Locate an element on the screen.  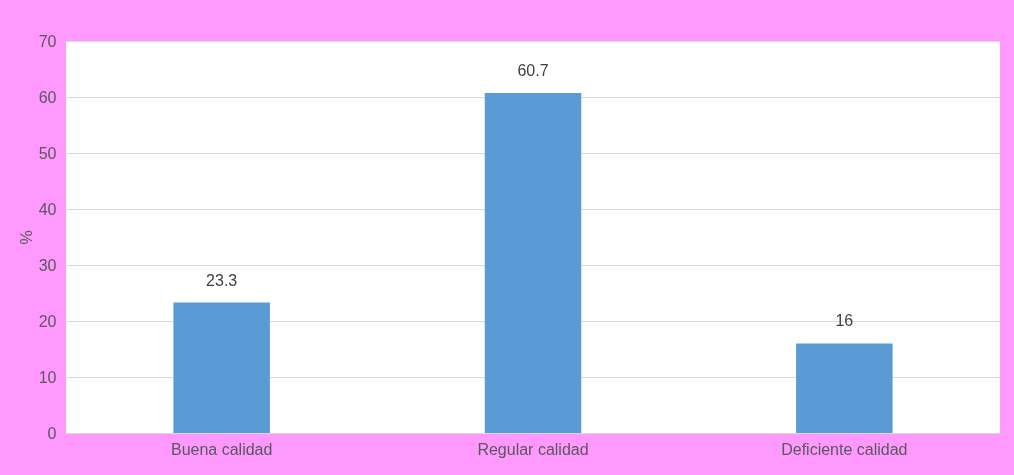
y-tick-label: 60 is located at coordinates (47, 97).